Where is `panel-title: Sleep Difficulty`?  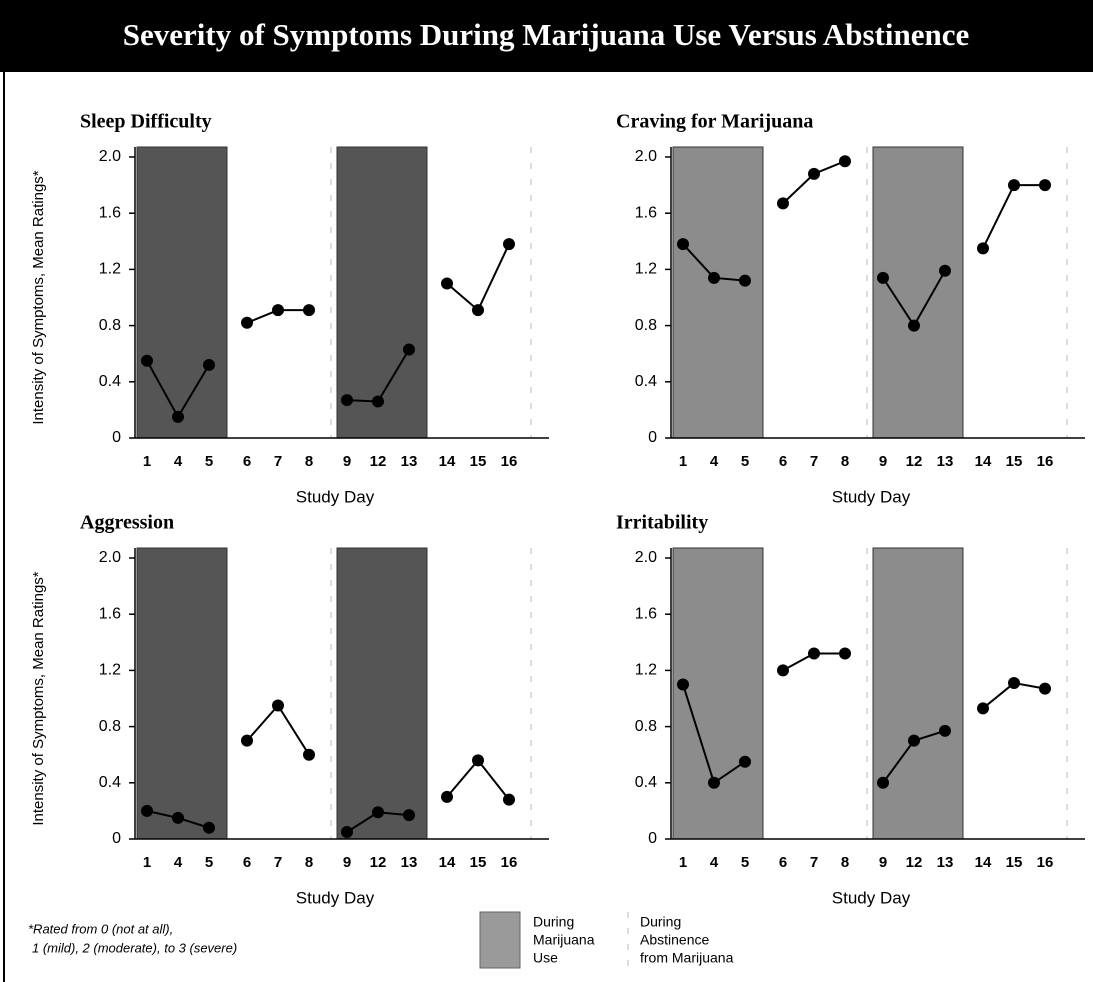
panel-title: Sleep Difficulty is located at coordinates (146, 122).